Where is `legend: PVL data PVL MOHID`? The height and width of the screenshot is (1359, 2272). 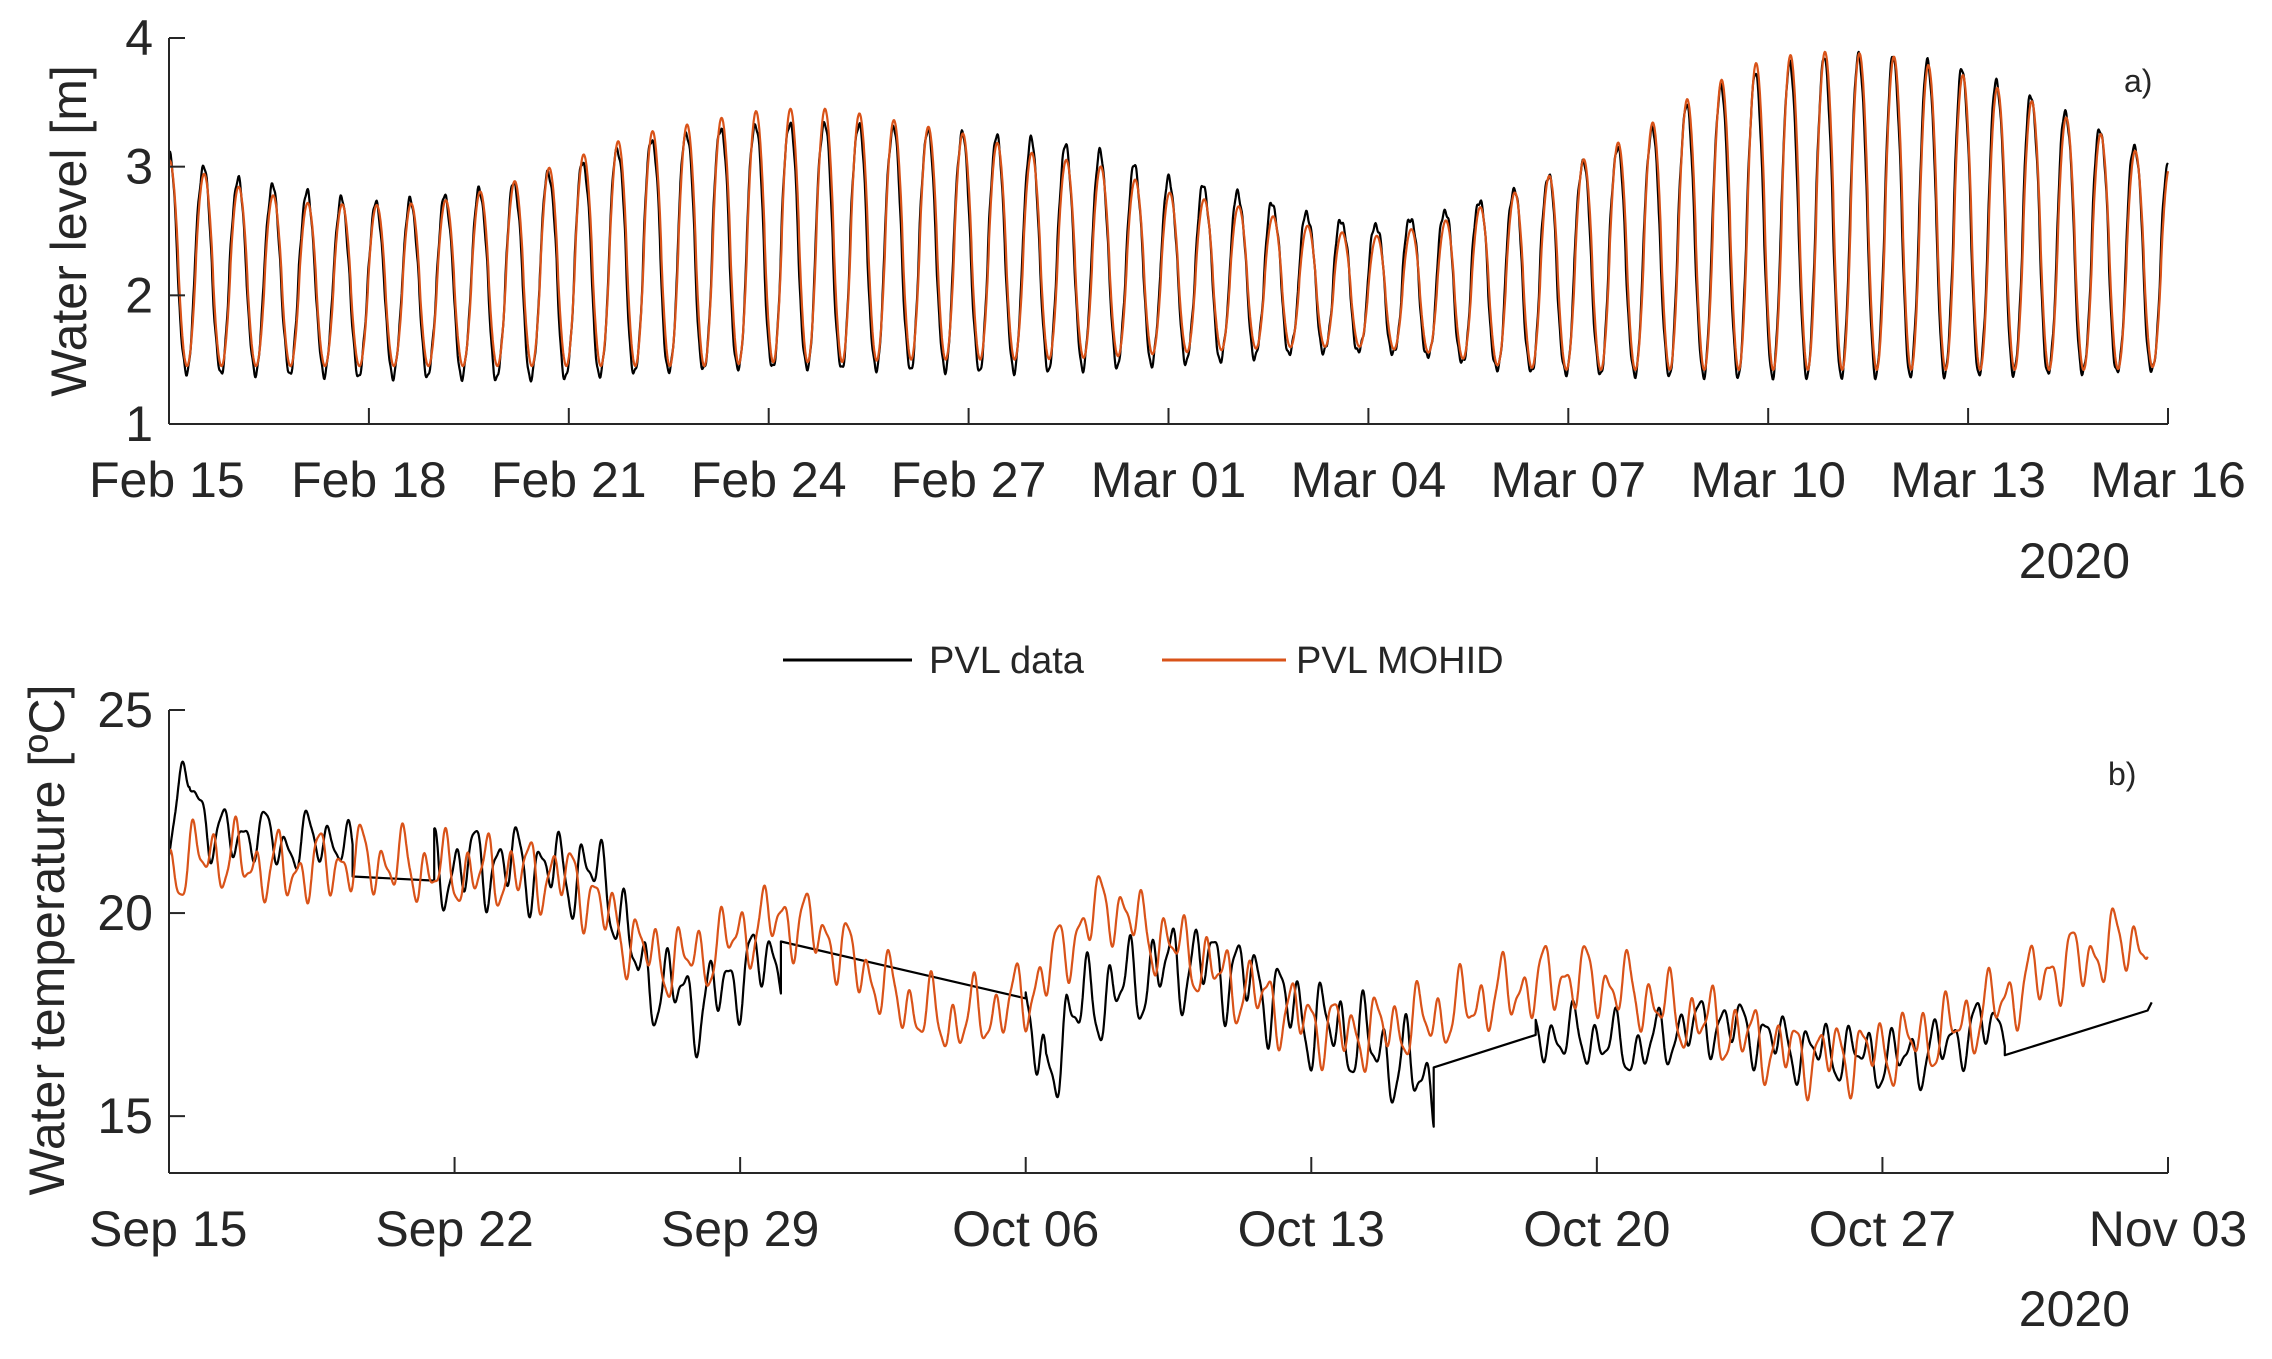 legend: PVL data PVL MOHID is located at coordinates (1143, 661).